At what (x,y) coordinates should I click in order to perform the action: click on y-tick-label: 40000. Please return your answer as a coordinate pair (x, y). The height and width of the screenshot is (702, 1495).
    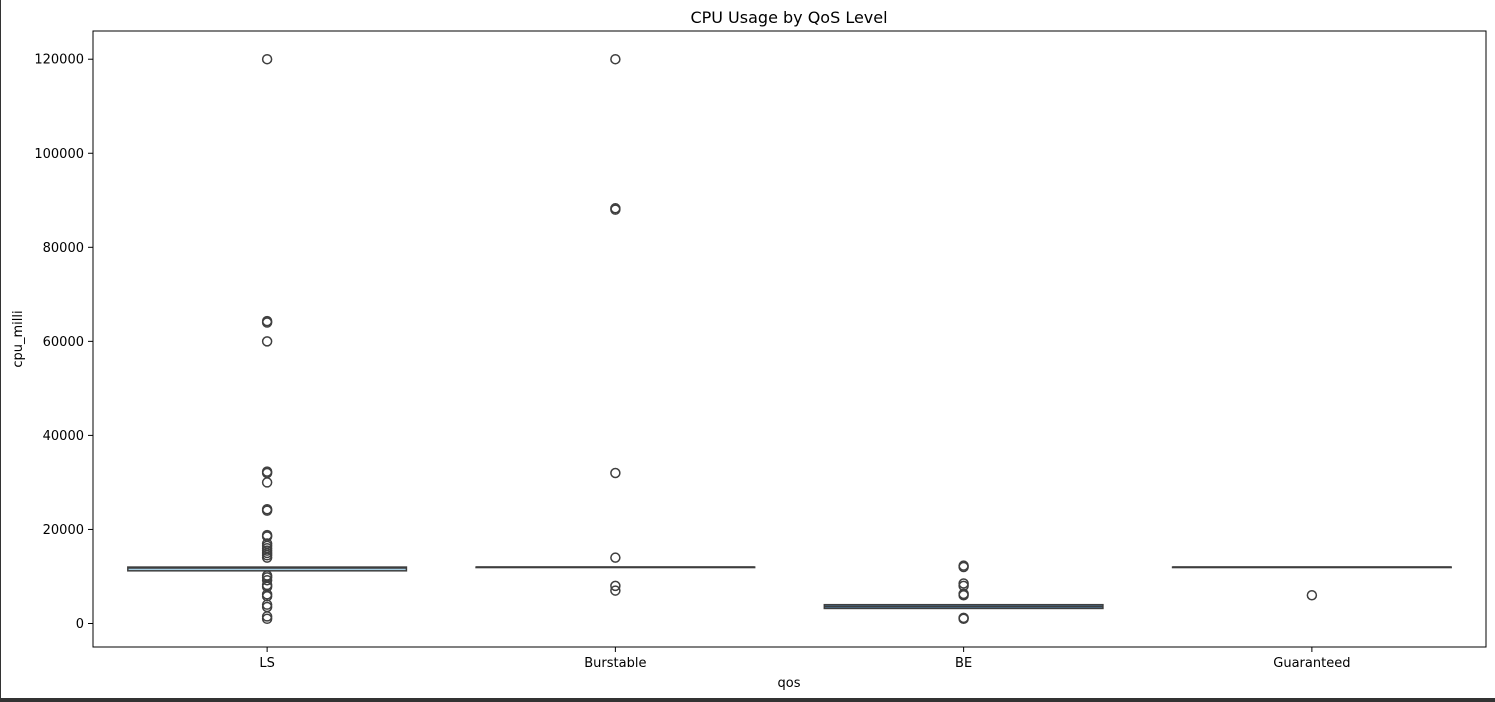
    Looking at the image, I should click on (63, 436).